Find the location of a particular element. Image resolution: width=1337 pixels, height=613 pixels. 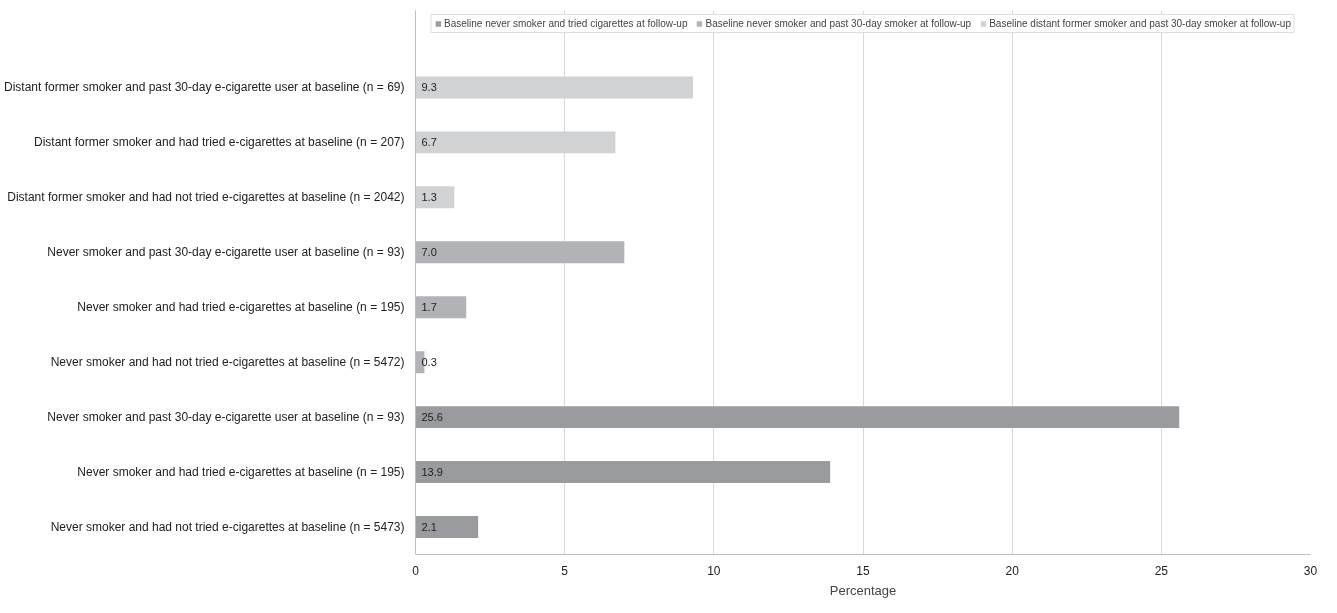

x-tick-label: 30 is located at coordinates (1310, 570).